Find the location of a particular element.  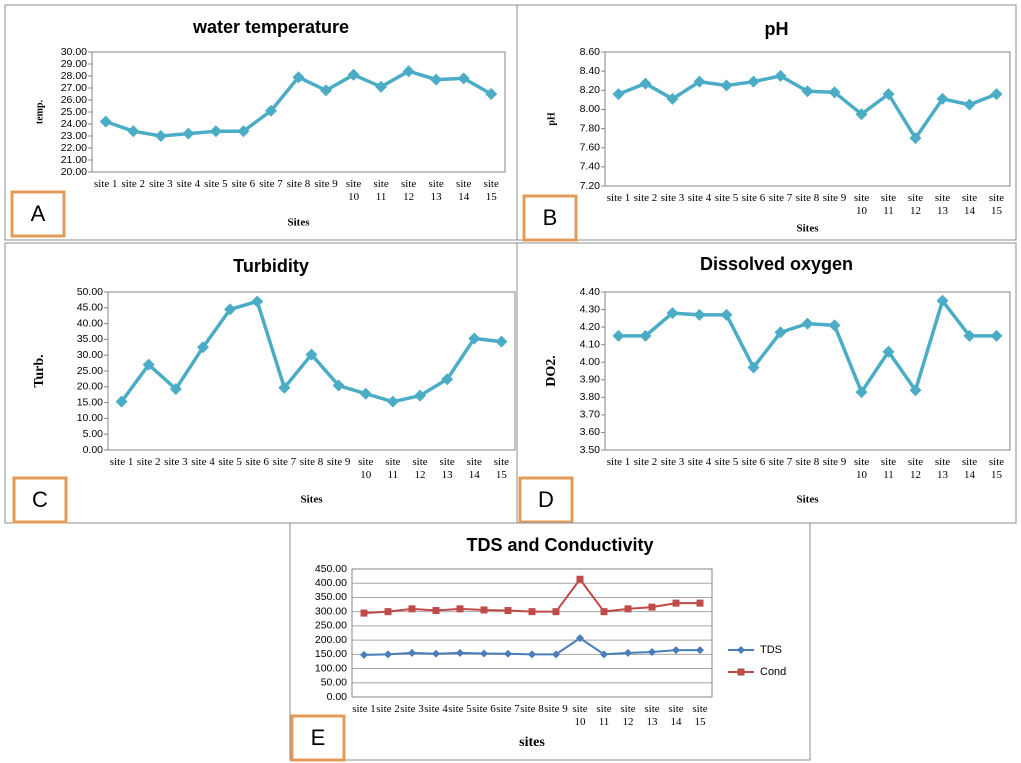

x-tick-label: site 5 is located at coordinates (230, 462).